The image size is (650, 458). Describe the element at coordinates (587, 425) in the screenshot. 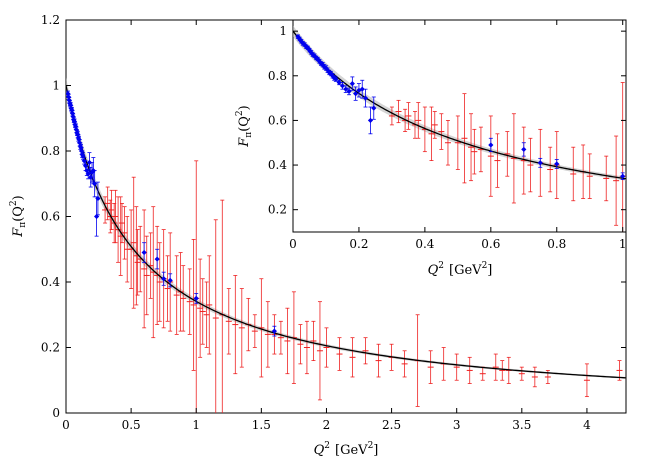

I see `x-tick-label: 4` at that location.